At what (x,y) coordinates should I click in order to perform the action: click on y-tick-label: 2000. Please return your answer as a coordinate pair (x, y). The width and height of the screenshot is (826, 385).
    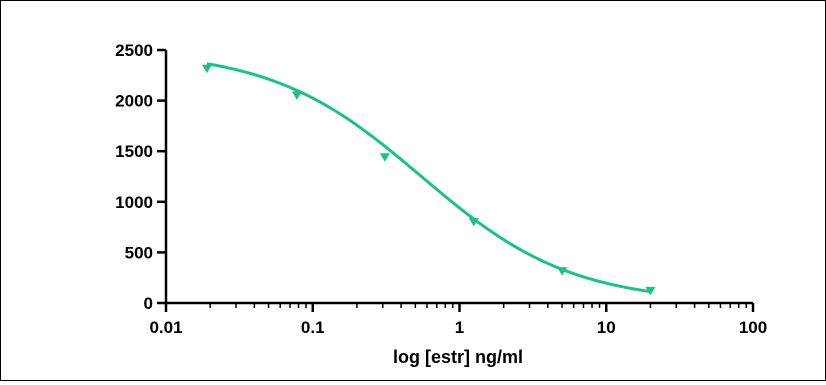
    Looking at the image, I should click on (134, 101).